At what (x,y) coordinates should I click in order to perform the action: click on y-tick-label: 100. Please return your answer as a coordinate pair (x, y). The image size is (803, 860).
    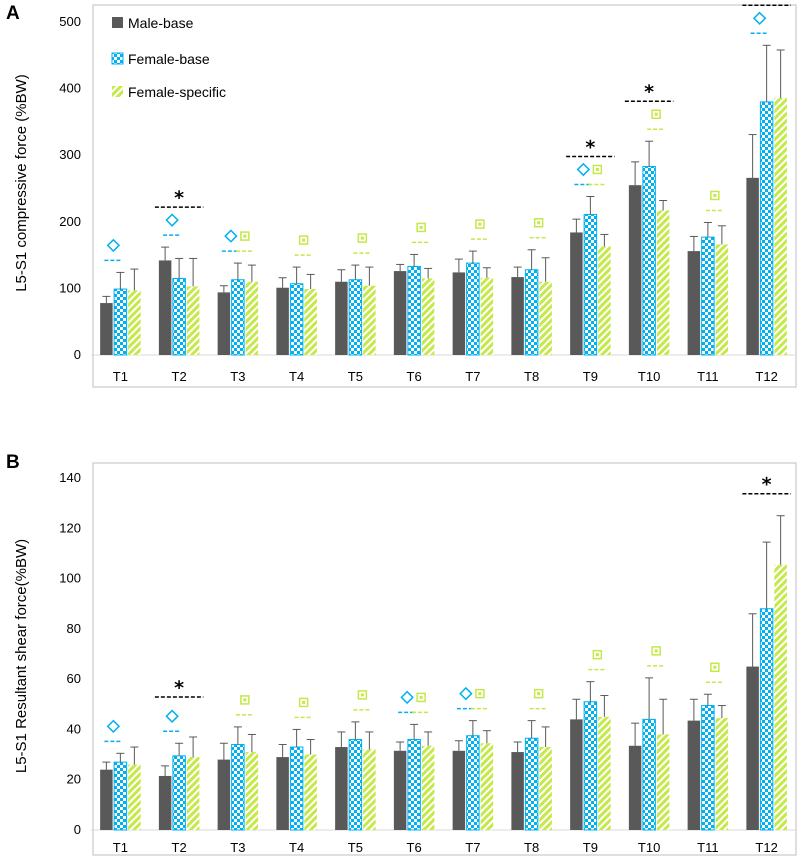
    Looking at the image, I should click on (70, 287).